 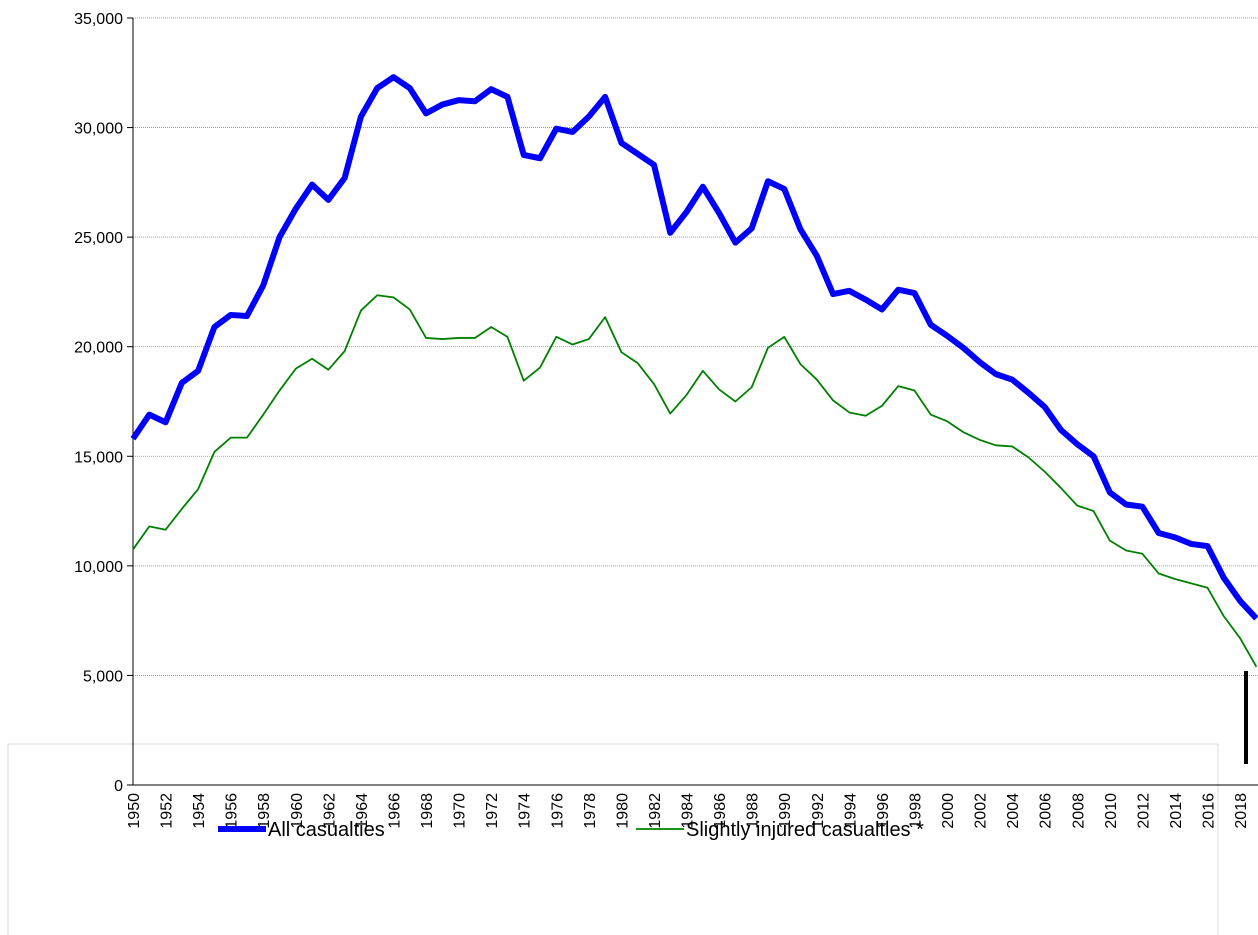 I want to click on x-tick-label: 1996, so click(x=883, y=811).